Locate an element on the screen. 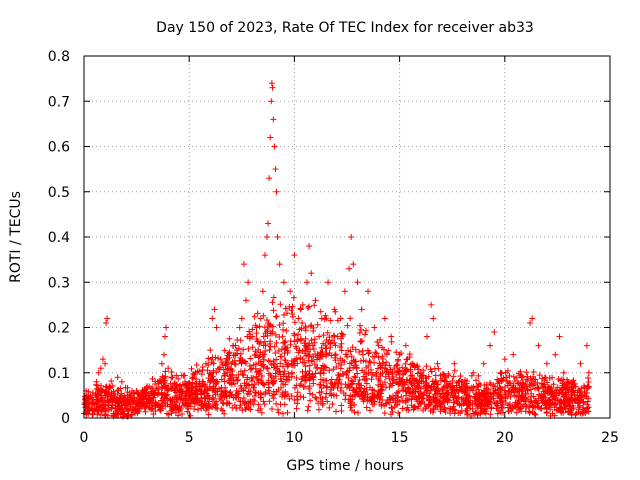  y-tick-label: 0.3 is located at coordinates (59, 283).